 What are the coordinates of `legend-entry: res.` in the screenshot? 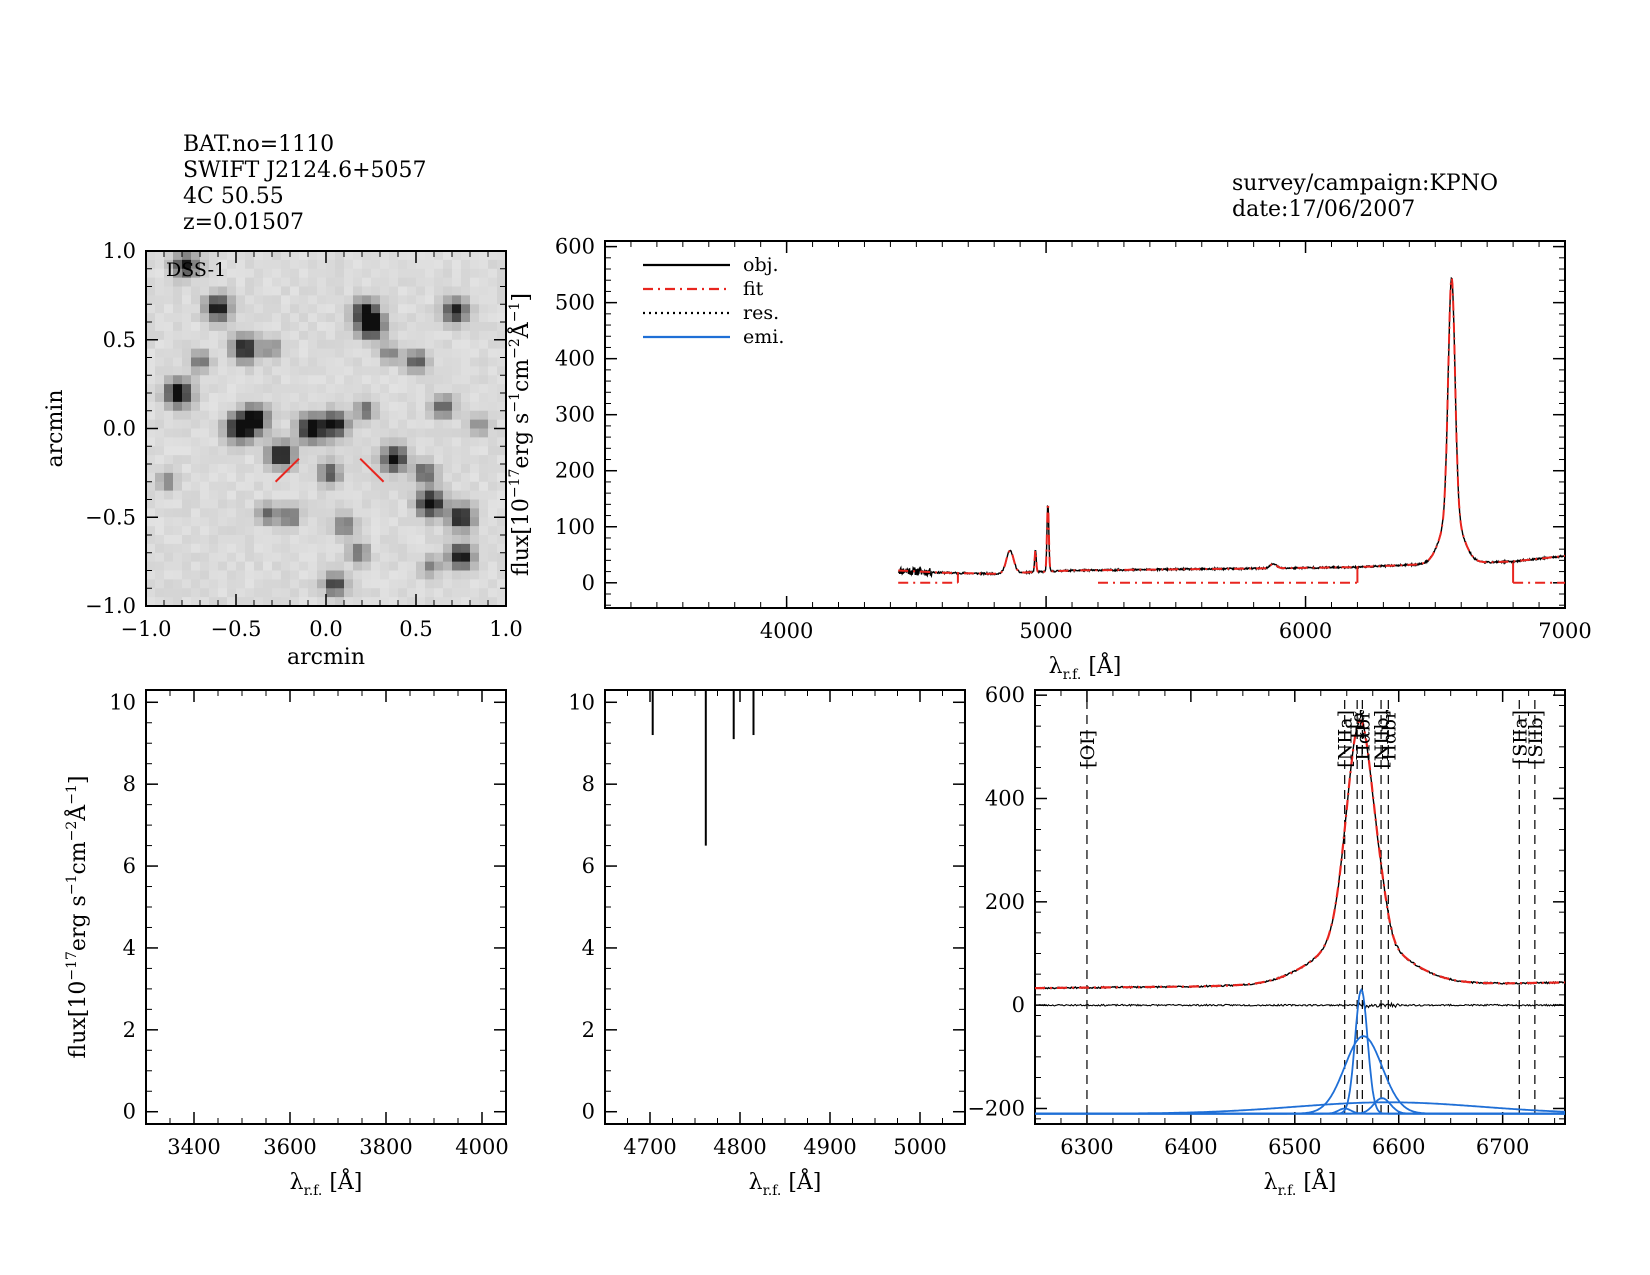 It's located at (761, 313).